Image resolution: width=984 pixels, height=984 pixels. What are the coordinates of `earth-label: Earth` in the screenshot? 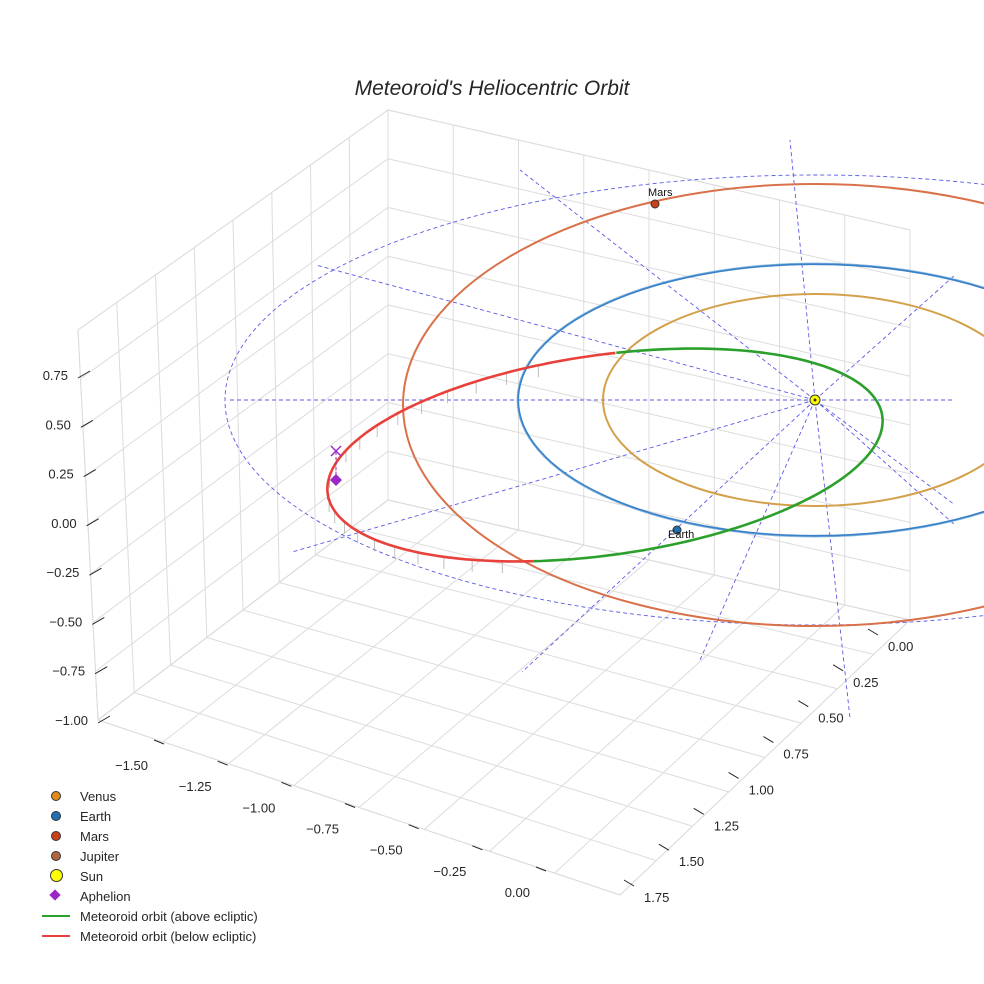 It's located at (681, 535).